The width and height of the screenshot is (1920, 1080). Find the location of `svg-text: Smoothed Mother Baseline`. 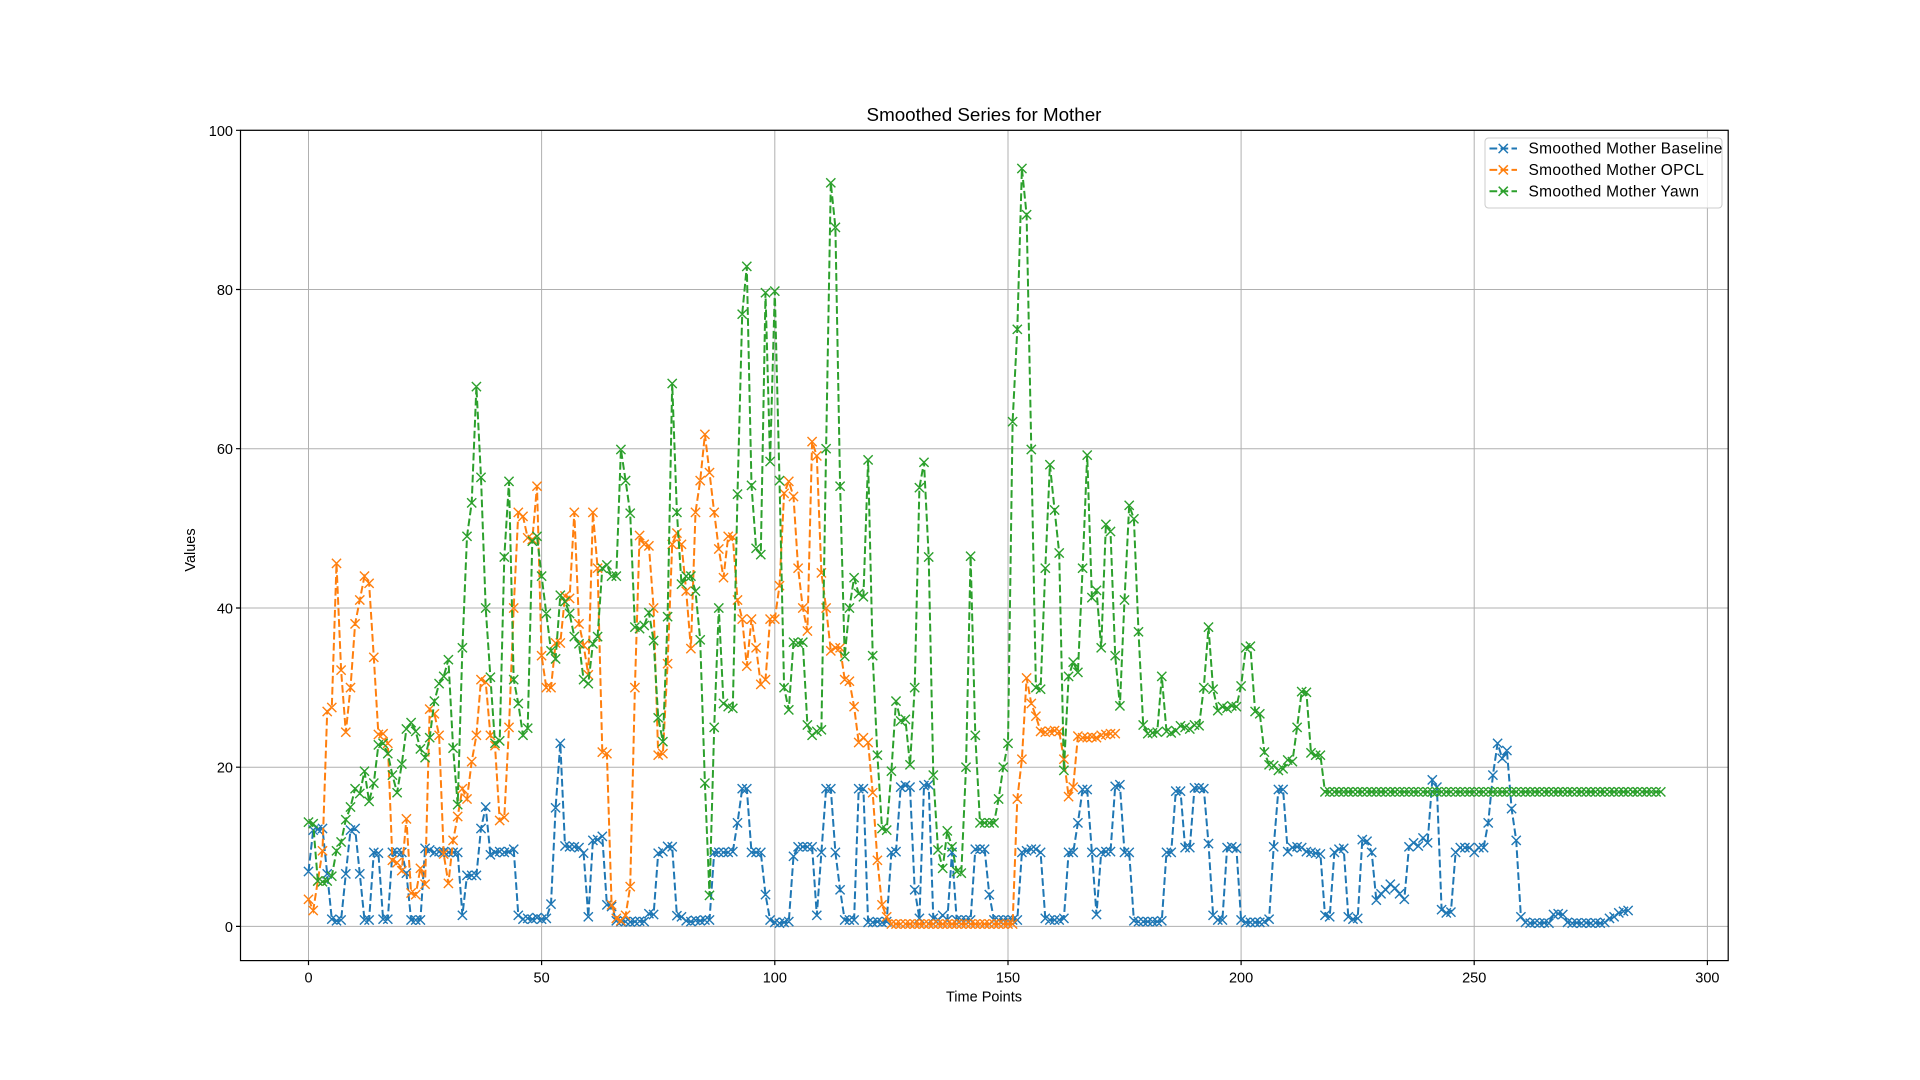

svg-text: Smoothed Mother Baseline is located at coordinates (1626, 149).